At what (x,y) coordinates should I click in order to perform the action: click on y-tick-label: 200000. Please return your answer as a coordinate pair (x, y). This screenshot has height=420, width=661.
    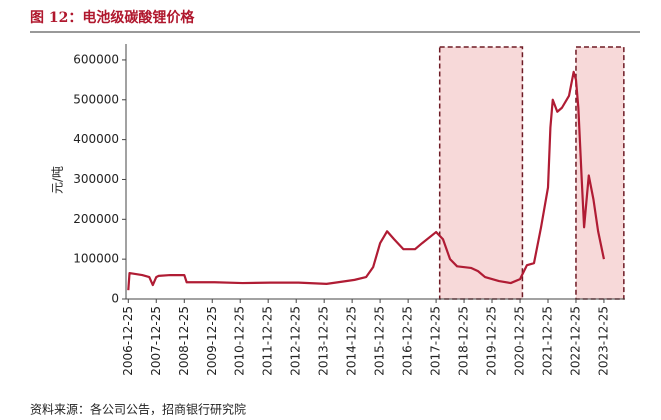
    Looking at the image, I should click on (96, 219).